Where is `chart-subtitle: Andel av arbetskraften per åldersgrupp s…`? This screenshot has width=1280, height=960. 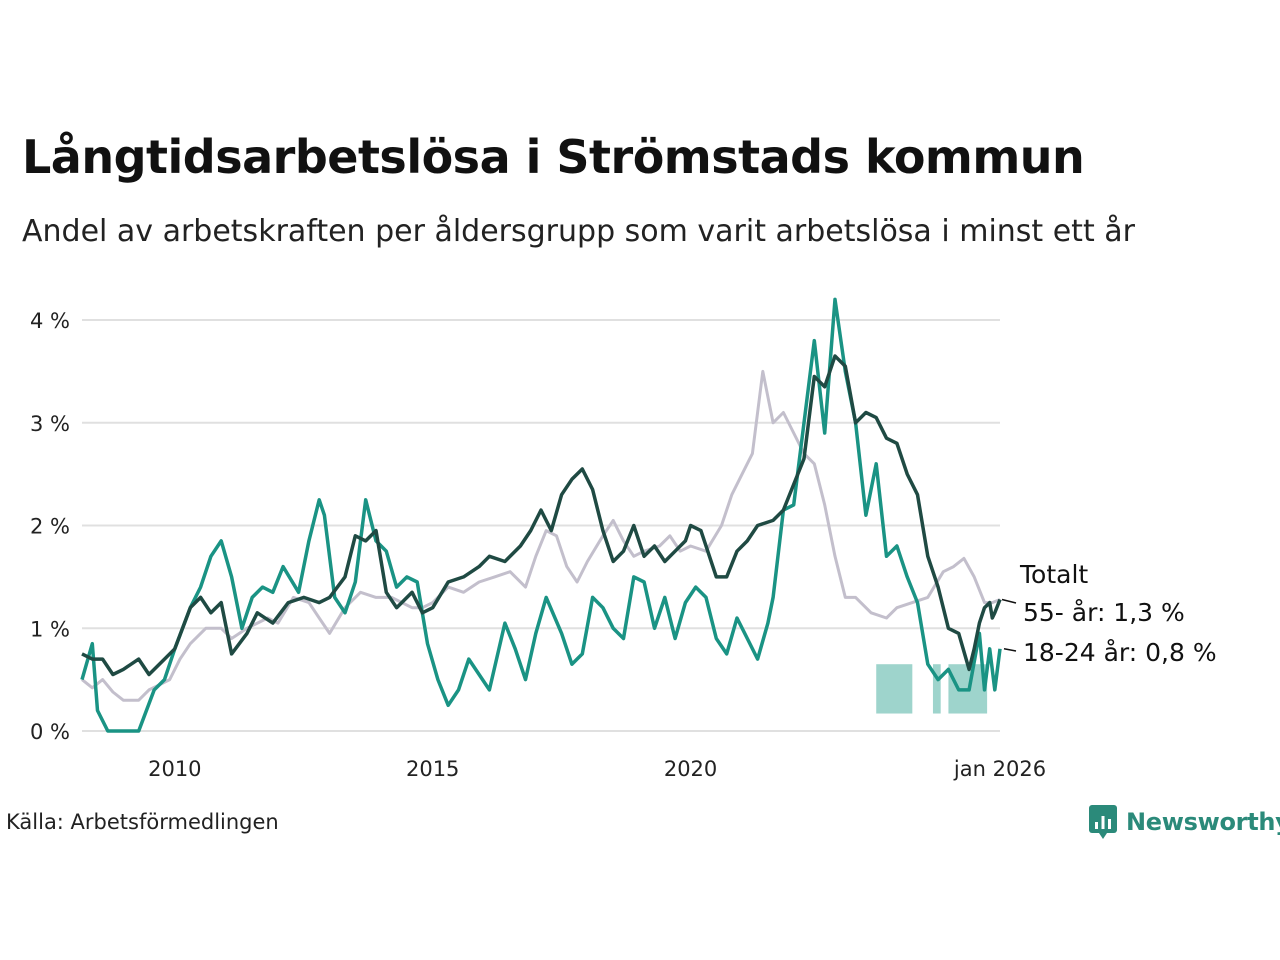
chart-subtitle: Andel av arbetskraften per åldersgrupp s… is located at coordinates (578, 231).